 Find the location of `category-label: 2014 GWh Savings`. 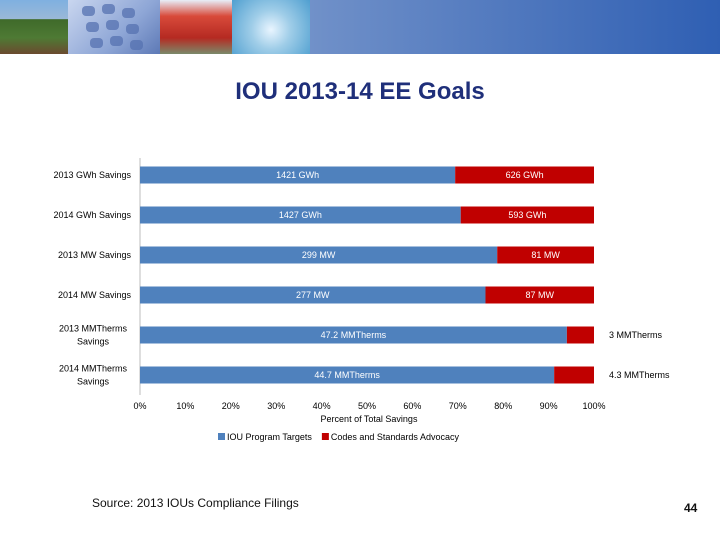

category-label: 2014 GWh Savings is located at coordinates (92, 215).